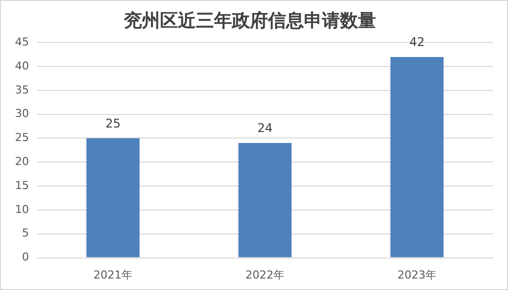  What do you see at coordinates (21, 185) in the screenshot?
I see `y-tick-label: 15` at bounding box center [21, 185].